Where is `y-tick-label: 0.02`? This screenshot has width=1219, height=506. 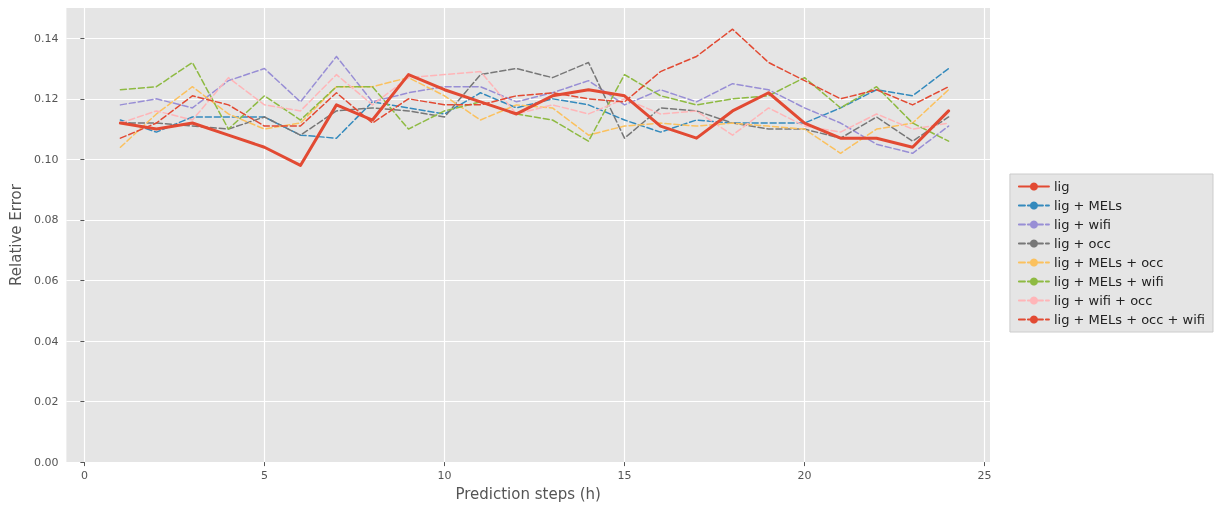
y-tick-label: 0.02 is located at coordinates (46, 402).